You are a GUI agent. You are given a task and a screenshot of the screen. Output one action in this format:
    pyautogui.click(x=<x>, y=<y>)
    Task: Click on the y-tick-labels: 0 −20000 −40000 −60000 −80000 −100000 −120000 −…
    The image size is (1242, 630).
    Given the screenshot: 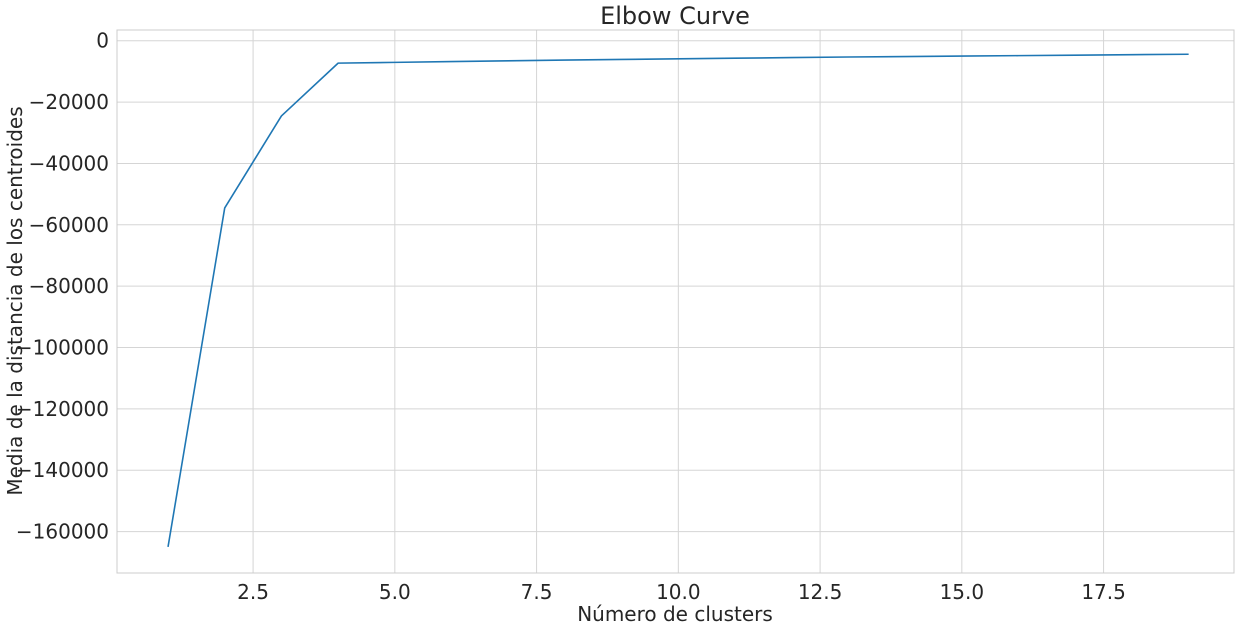 What is the action you would take?
    pyautogui.click(x=62, y=286)
    